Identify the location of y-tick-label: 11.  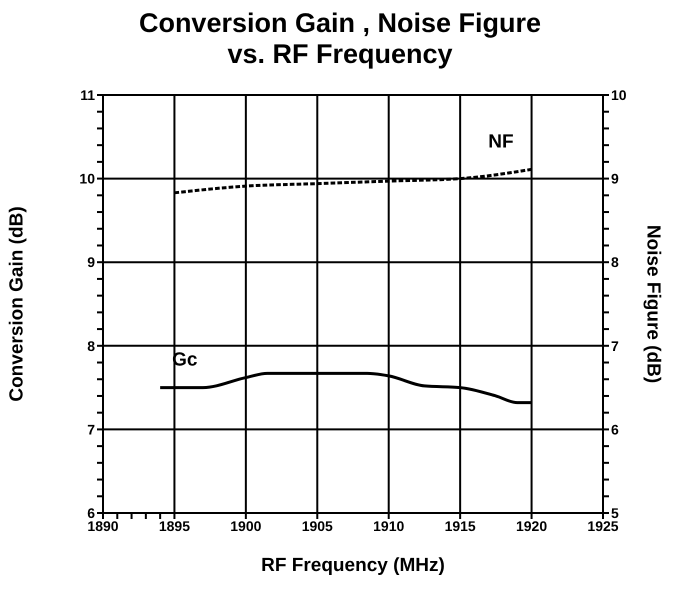
(88, 94).